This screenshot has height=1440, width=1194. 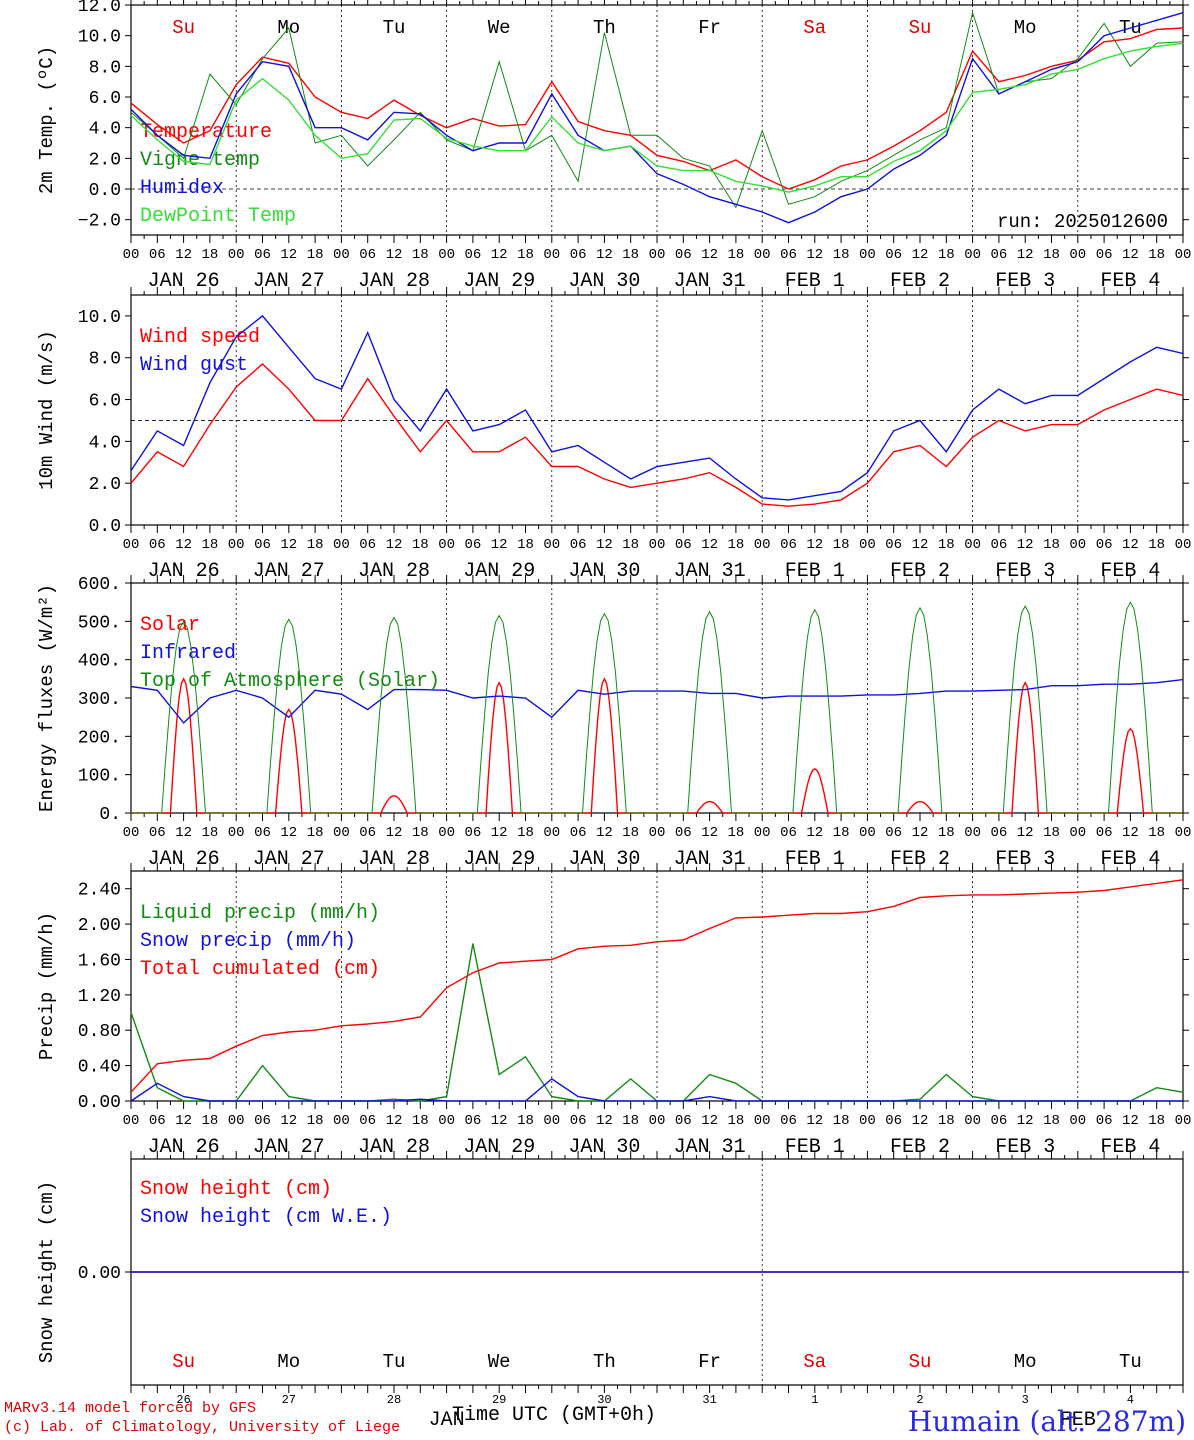 I want to click on legend-entry: Snow precip (mm/h), so click(x=248, y=941).